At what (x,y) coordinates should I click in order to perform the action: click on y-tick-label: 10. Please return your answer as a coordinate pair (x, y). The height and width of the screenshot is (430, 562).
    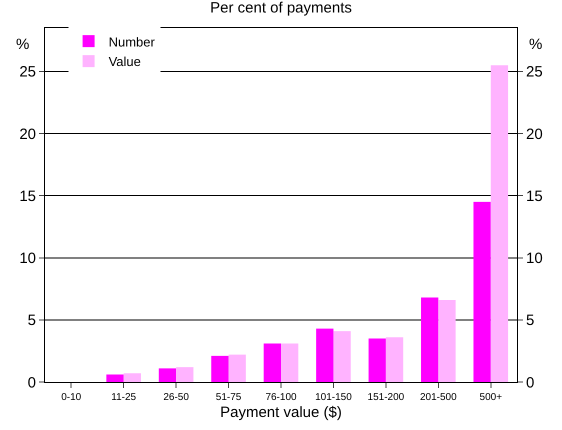
    Looking at the image, I should click on (27, 259).